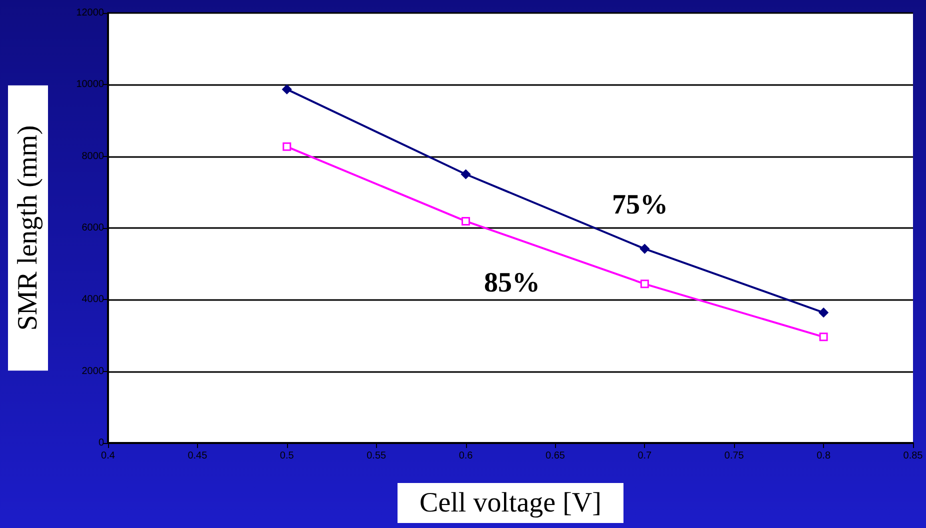 This screenshot has height=528, width=926. I want to click on y-tick-label: 4000, so click(93, 300).